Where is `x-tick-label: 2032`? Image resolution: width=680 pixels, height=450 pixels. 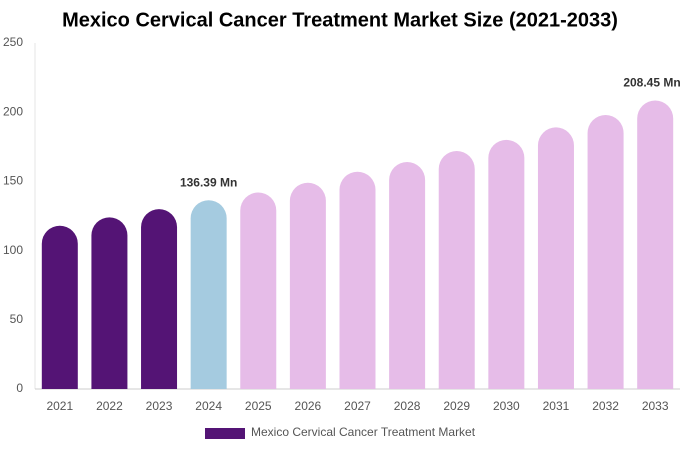 x-tick-label: 2032 is located at coordinates (605, 406).